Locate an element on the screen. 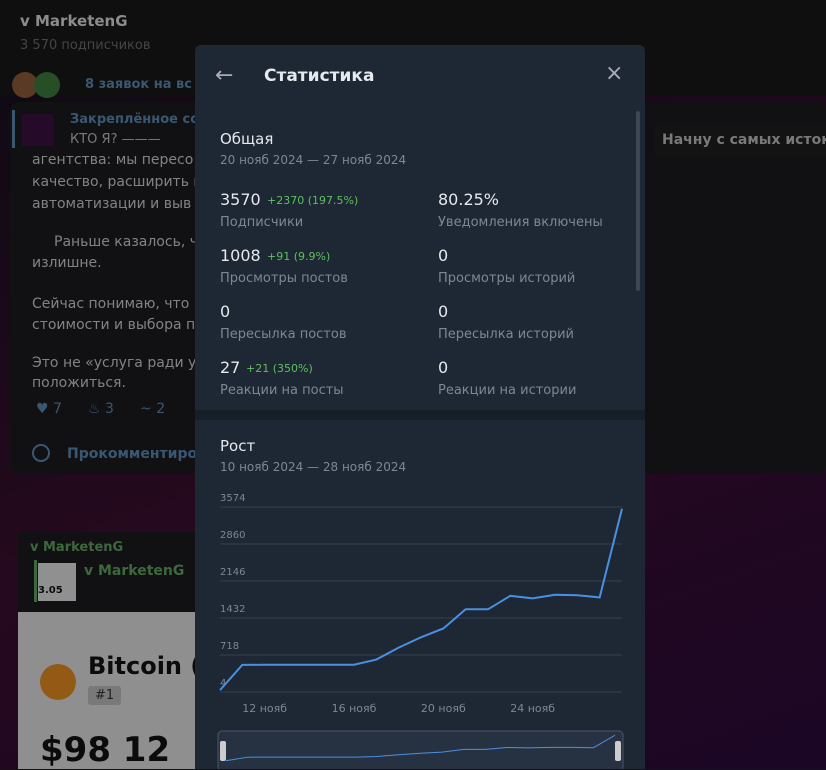 The width and height of the screenshot is (826, 770). join-requests: 8 заявок на вс is located at coordinates (138, 84).